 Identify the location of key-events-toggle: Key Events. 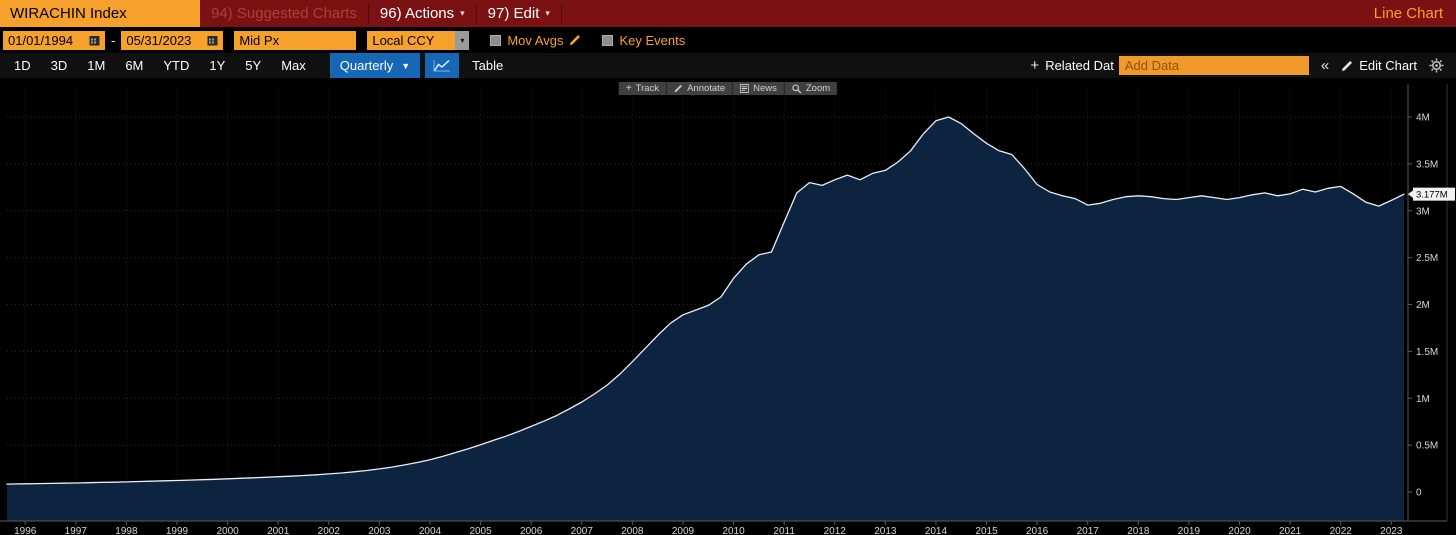
(643, 40).